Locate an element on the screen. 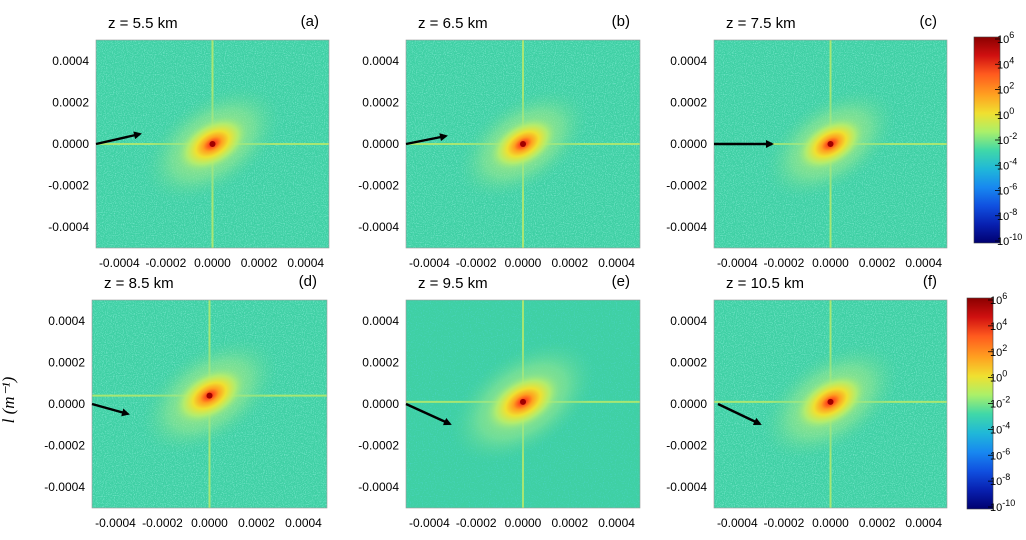 The height and width of the screenshot is (540, 1026). panel-letter: (e) is located at coordinates (621, 281).